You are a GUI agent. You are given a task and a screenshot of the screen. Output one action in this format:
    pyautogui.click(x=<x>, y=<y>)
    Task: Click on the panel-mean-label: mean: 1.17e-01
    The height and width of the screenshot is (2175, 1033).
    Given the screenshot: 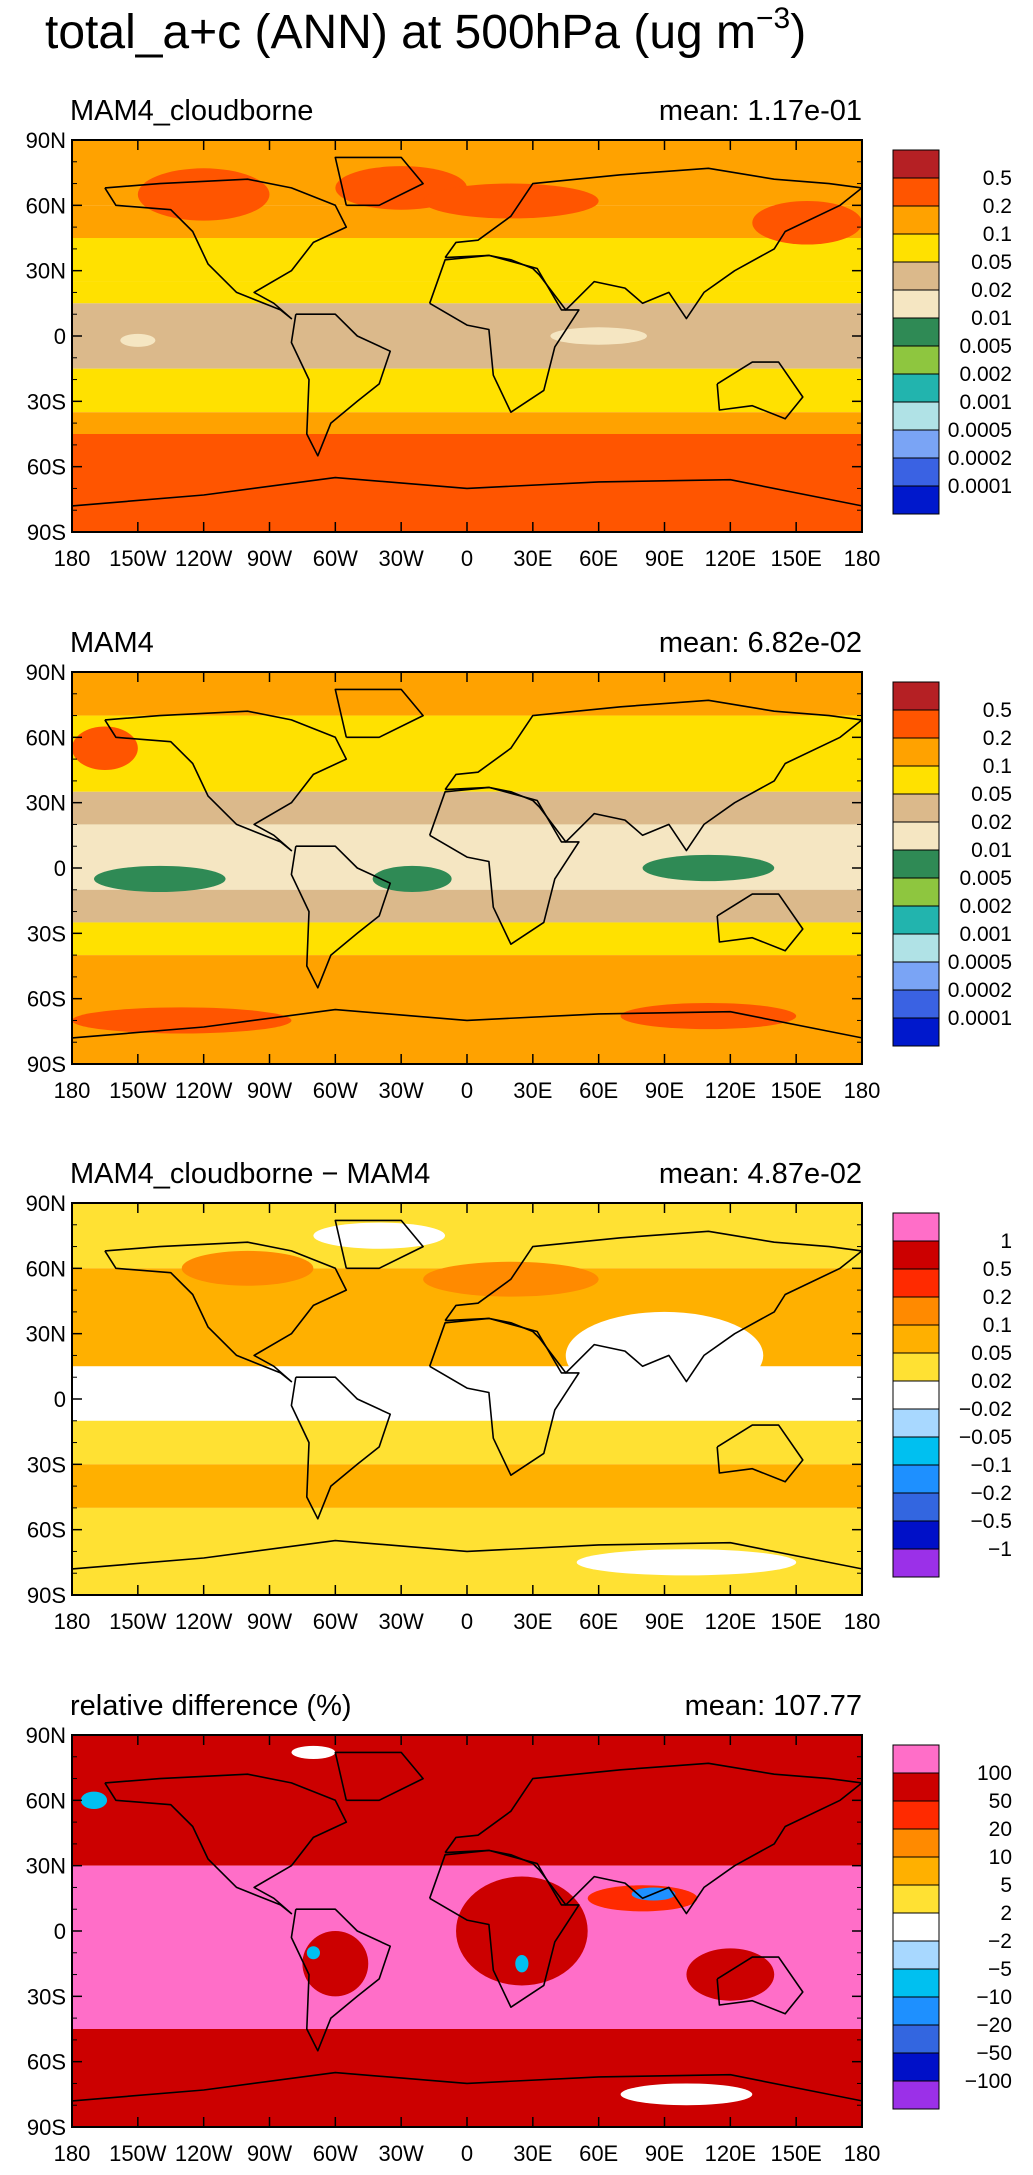 What is the action you would take?
    pyautogui.click(x=760, y=111)
    